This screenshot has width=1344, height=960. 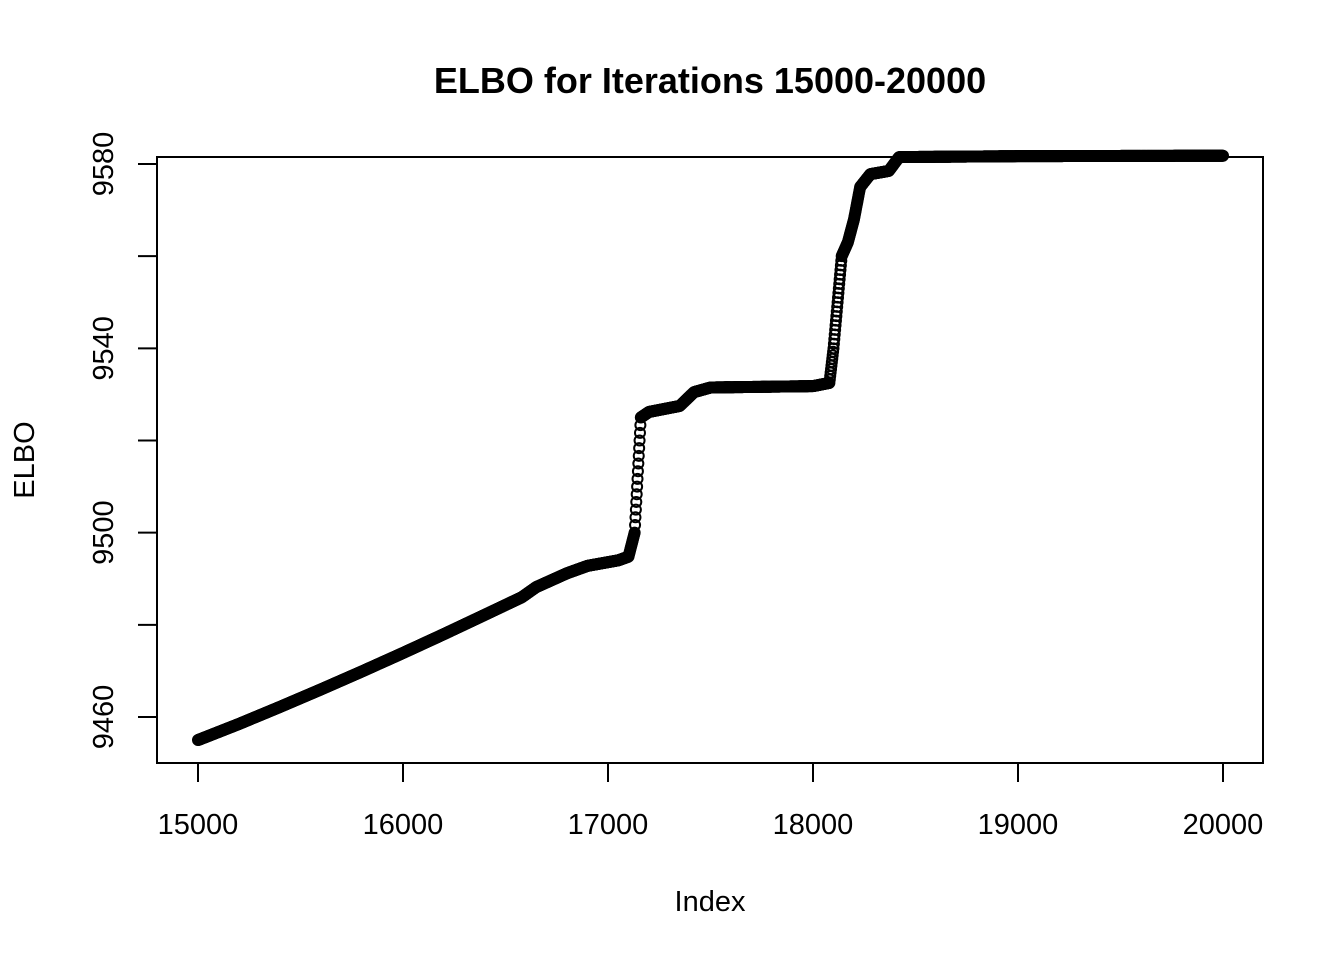 I want to click on x-tick-label: 19000, so click(x=1018, y=825).